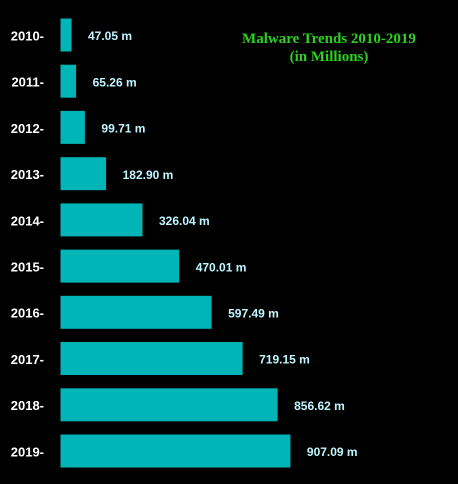  What do you see at coordinates (136, 312) in the screenshot?
I see `bar-2016` at bounding box center [136, 312].